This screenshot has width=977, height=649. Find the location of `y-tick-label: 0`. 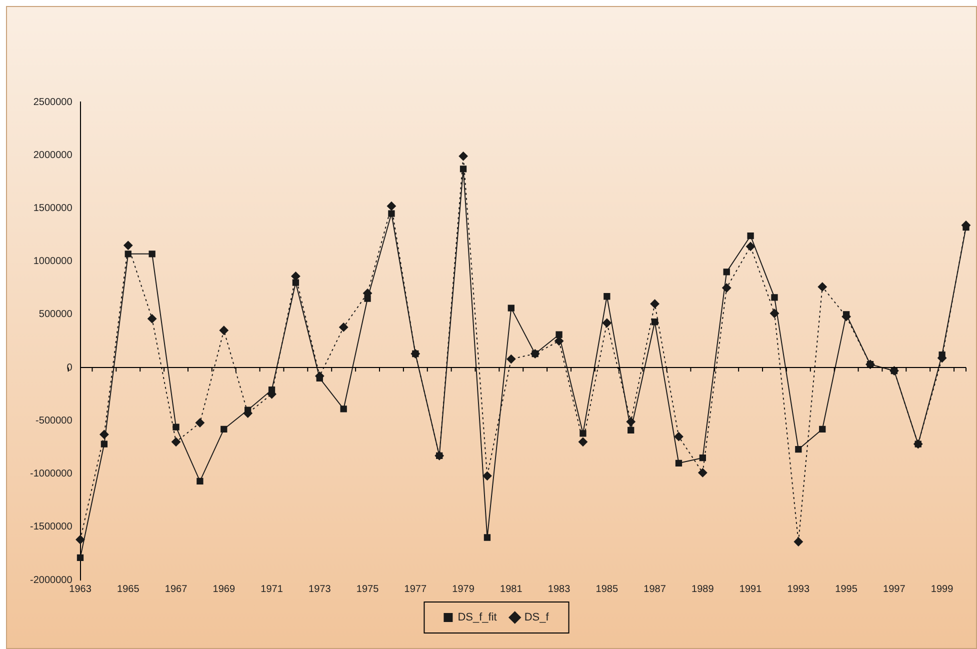

y-tick-label: 0 is located at coordinates (69, 368).